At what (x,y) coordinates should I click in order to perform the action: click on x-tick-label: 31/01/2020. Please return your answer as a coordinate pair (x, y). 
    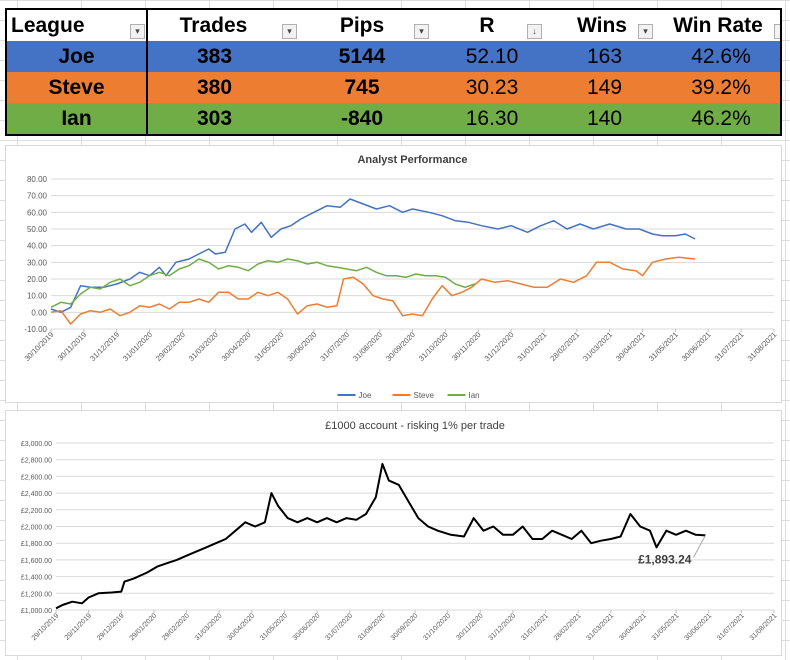
    Looking at the image, I should click on (137, 346).